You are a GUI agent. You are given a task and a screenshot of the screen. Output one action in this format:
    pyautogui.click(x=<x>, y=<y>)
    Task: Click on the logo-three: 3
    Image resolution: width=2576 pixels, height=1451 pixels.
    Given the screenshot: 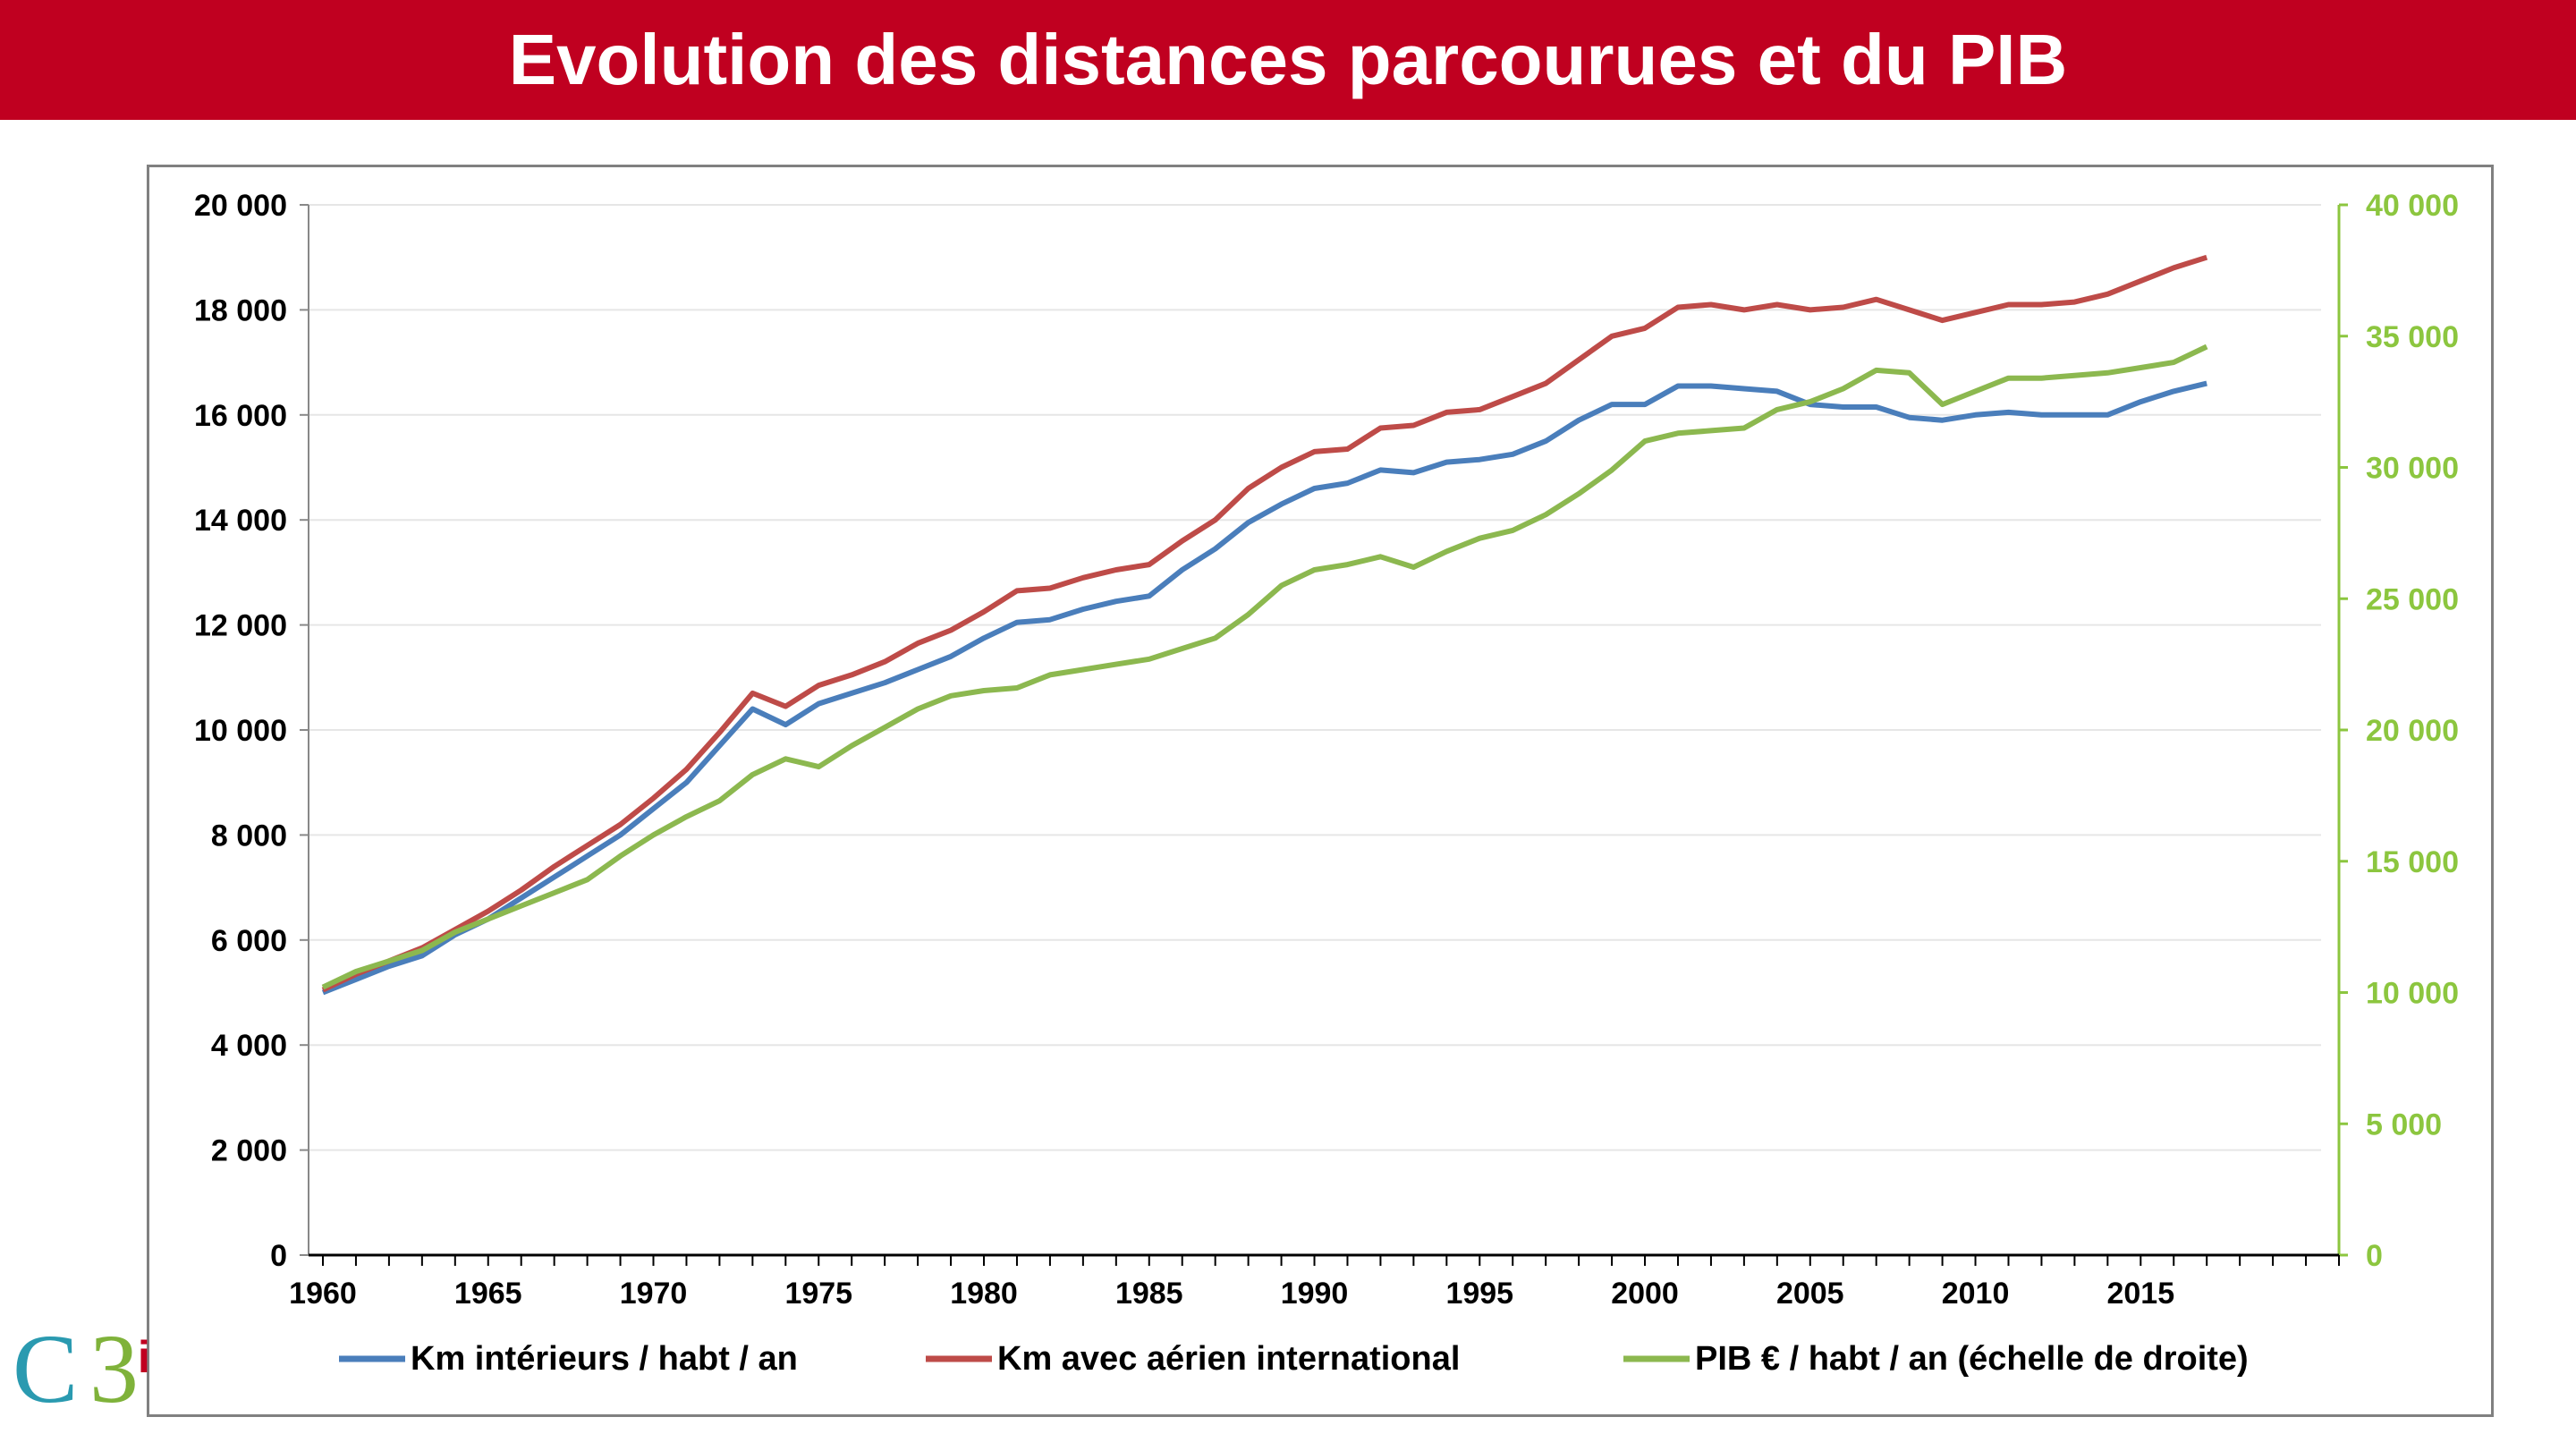 What is the action you would take?
    pyautogui.click(x=114, y=1368)
    